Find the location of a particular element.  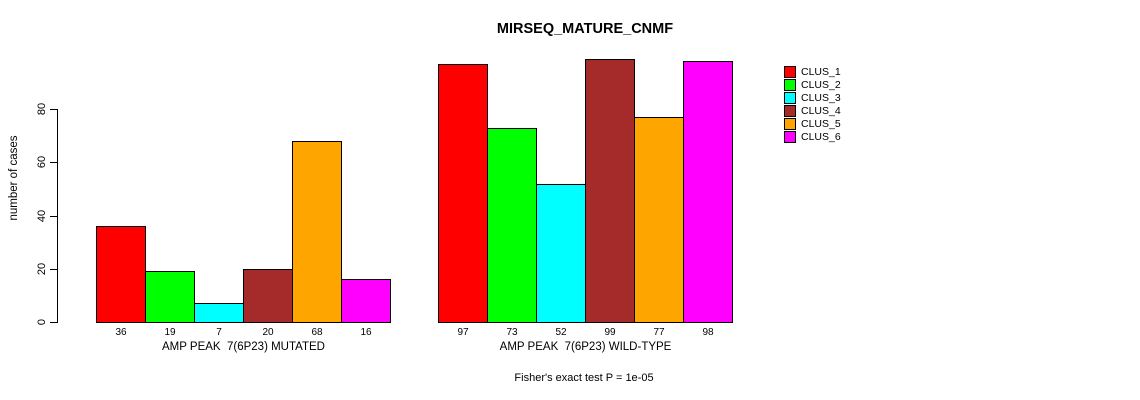

bar-clus_2-group1 is located at coordinates (170, 297).